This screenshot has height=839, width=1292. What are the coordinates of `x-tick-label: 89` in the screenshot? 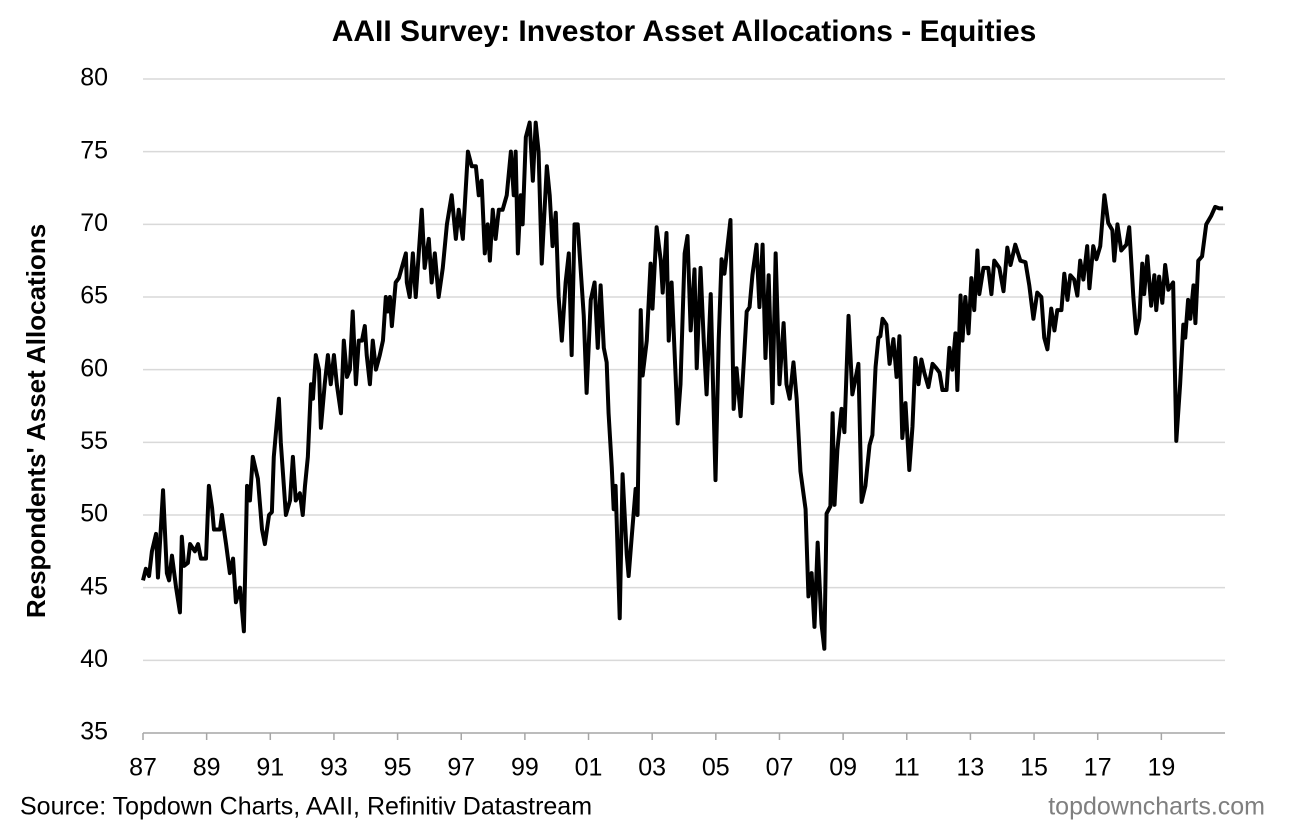 It's located at (207, 768).